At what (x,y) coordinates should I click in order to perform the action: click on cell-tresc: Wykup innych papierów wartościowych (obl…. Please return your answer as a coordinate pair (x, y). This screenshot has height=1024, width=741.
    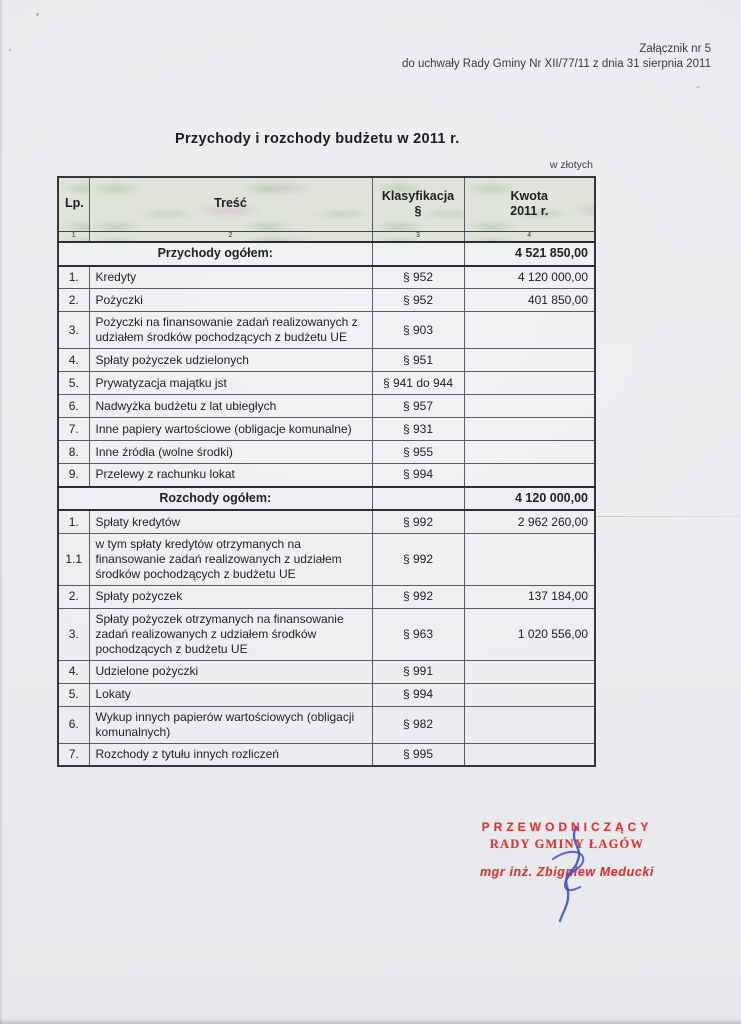
    Looking at the image, I should click on (230, 724).